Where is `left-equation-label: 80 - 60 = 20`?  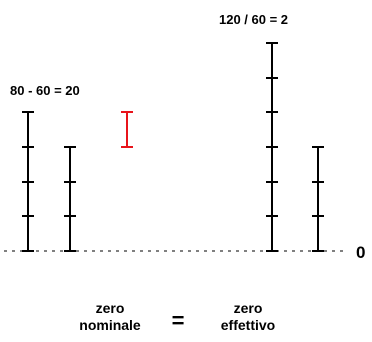
left-equation-label: 80 - 60 = 20 is located at coordinates (45, 90).